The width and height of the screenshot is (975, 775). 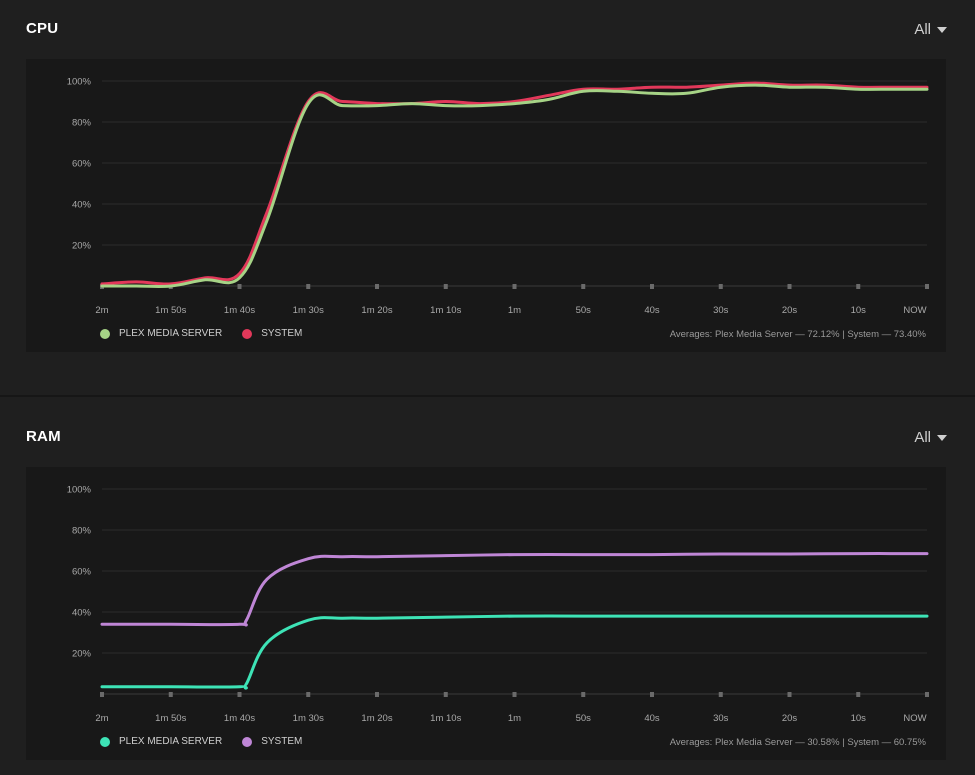 What do you see at coordinates (82, 572) in the screenshot?
I see `ram-y-tick-label: 60%` at bounding box center [82, 572].